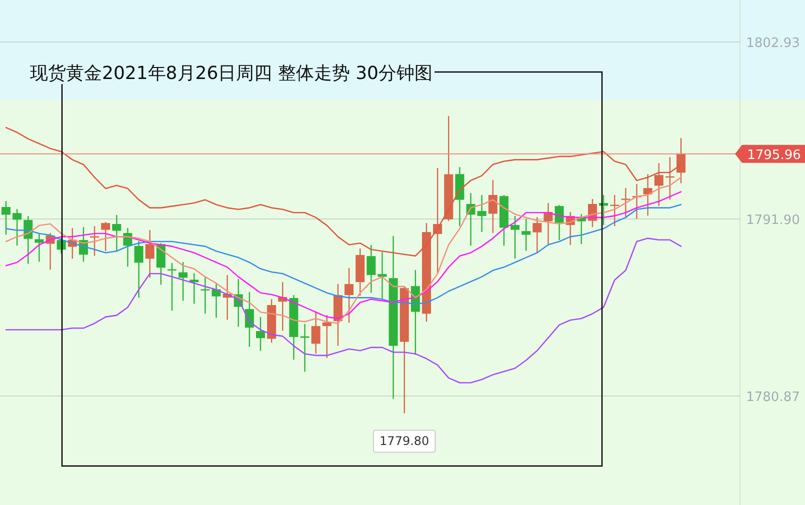 The image size is (805, 505). What do you see at coordinates (773, 398) in the screenshot?
I see `y-tick-label: 1780.87` at bounding box center [773, 398].